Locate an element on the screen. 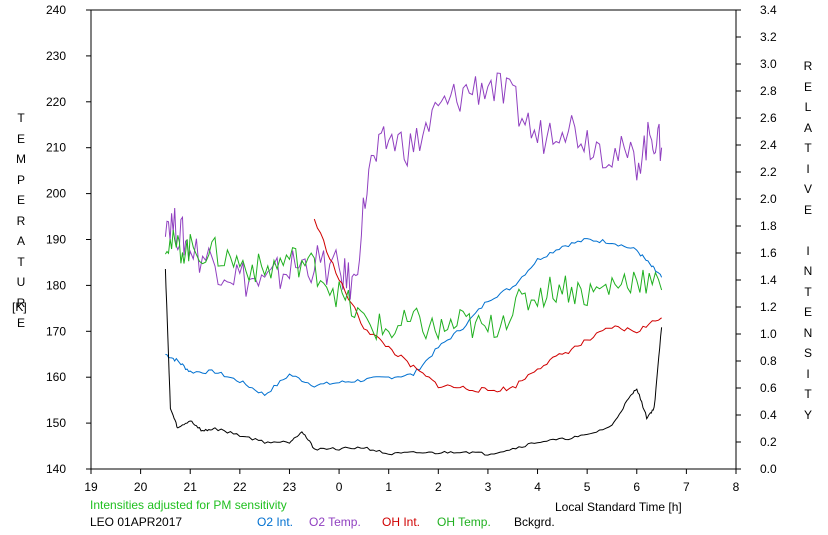 The width and height of the screenshot is (828, 535). y-left-tick-label: 190 is located at coordinates (56, 240).